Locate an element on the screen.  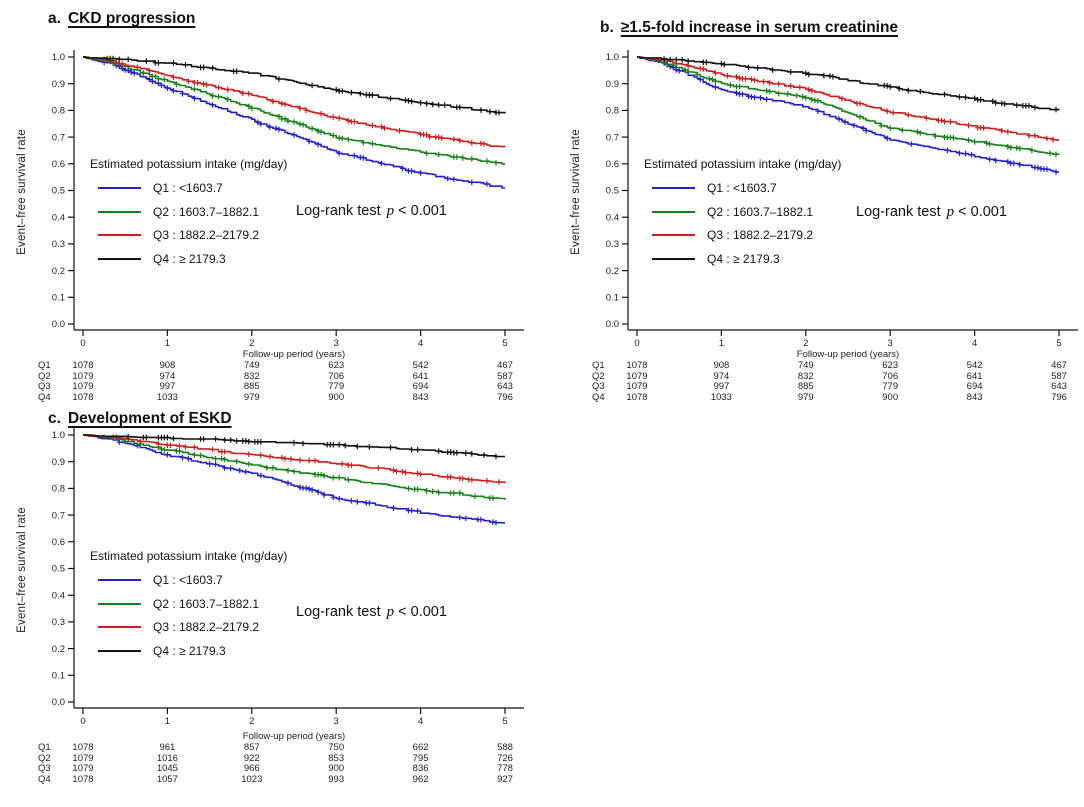
risk-count: 1023 is located at coordinates (252, 779).